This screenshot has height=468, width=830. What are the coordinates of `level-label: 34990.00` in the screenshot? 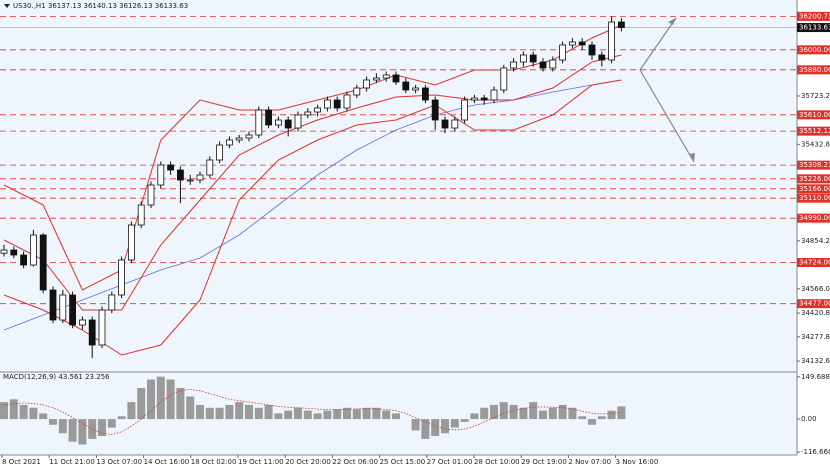 It's located at (814, 218).